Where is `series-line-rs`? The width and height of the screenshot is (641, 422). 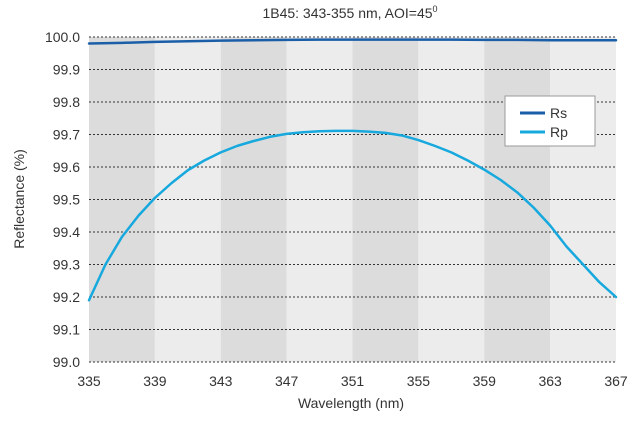
series-line-rs is located at coordinates (352, 41).